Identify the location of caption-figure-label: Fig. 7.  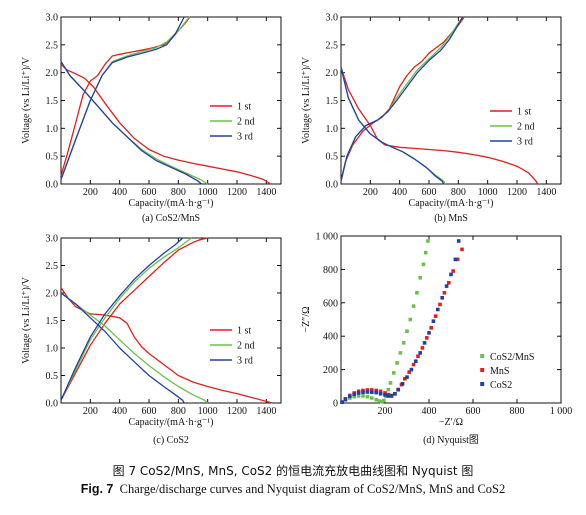
(97, 489).